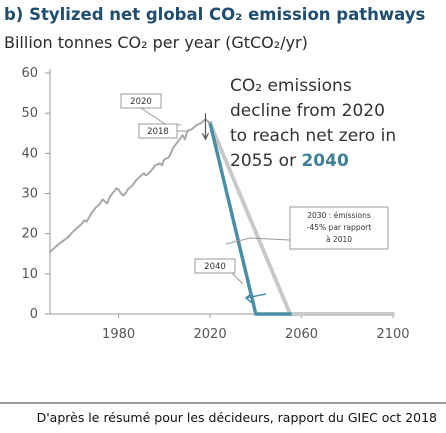 The height and width of the screenshot is (433, 446). I want to click on decline-arrow, so click(255, 298).